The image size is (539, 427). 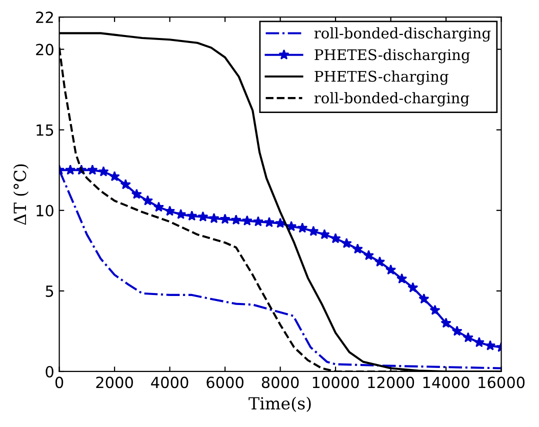 I want to click on x-tick-label: 4000, so click(x=169, y=382).